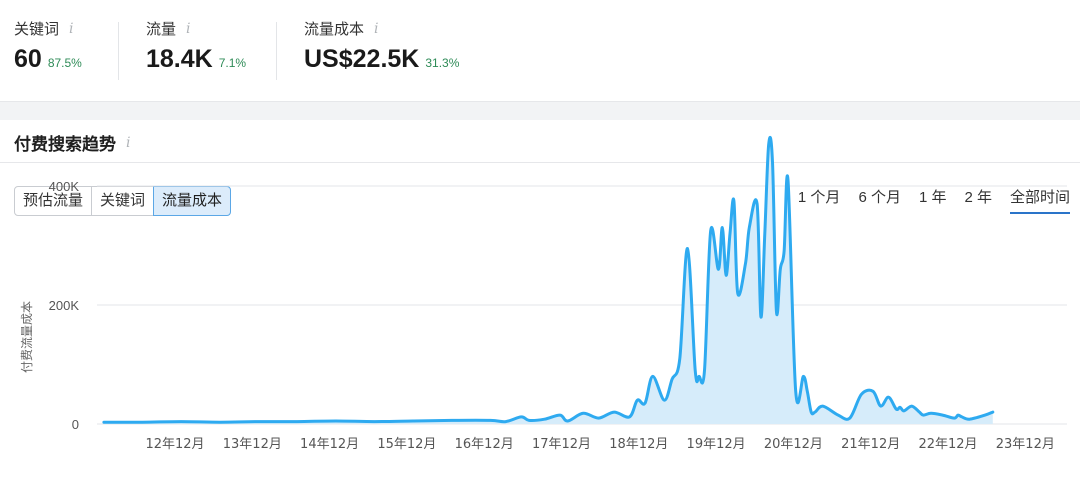 This screenshot has height=477, width=1080. What do you see at coordinates (793, 444) in the screenshot?
I see `x-tick-label: 20年12月` at bounding box center [793, 444].